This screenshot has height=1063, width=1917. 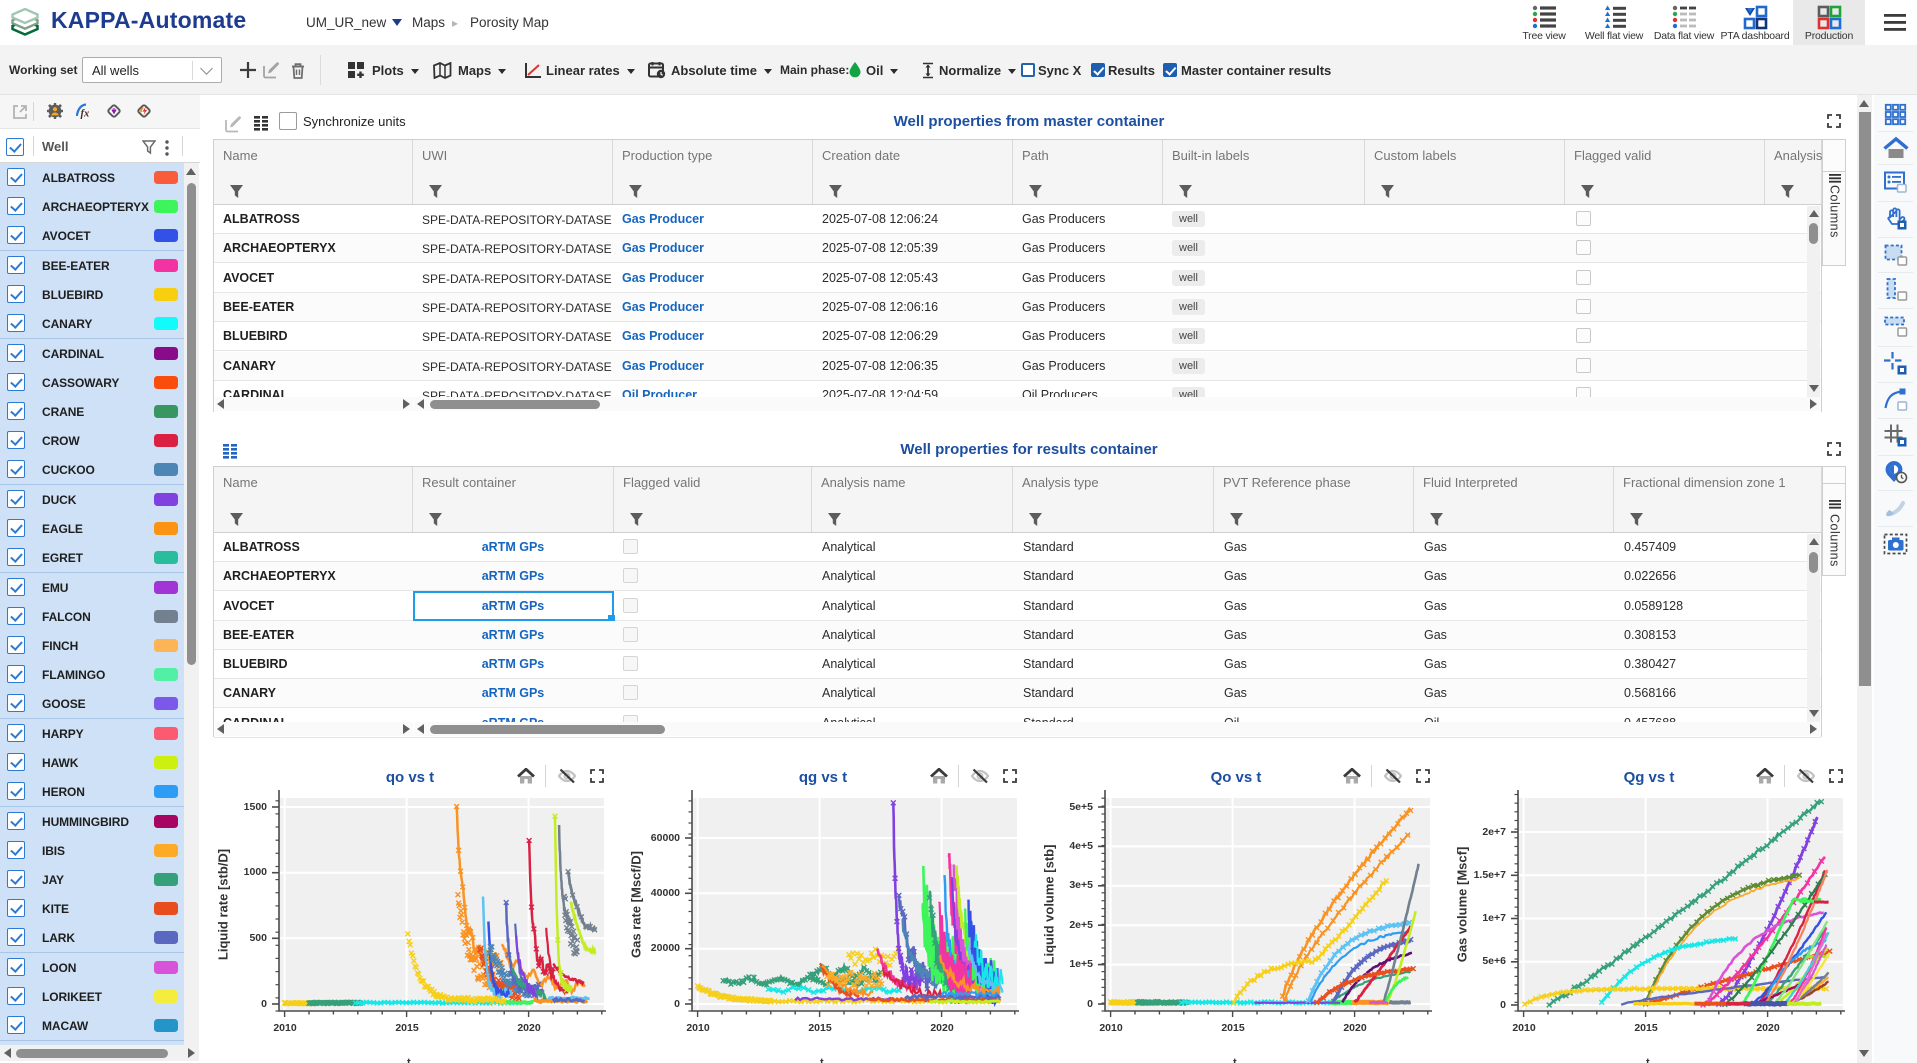 I want to click on svg-text: fx, so click(x=85, y=114).